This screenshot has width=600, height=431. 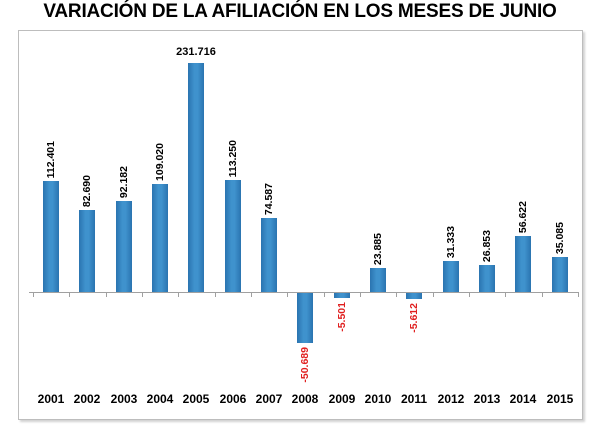 I want to click on bar-value-label: 31.333, so click(x=451, y=241).